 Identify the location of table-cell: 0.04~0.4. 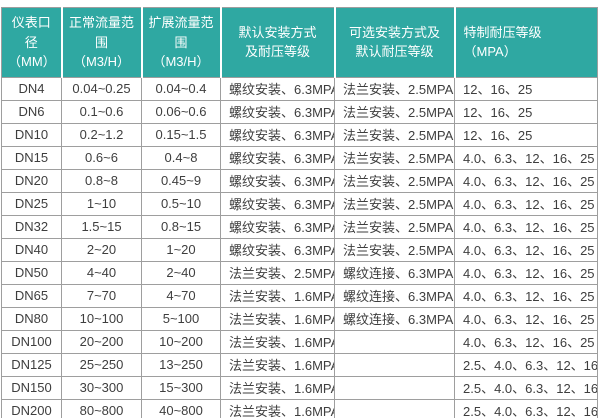
(181, 88).